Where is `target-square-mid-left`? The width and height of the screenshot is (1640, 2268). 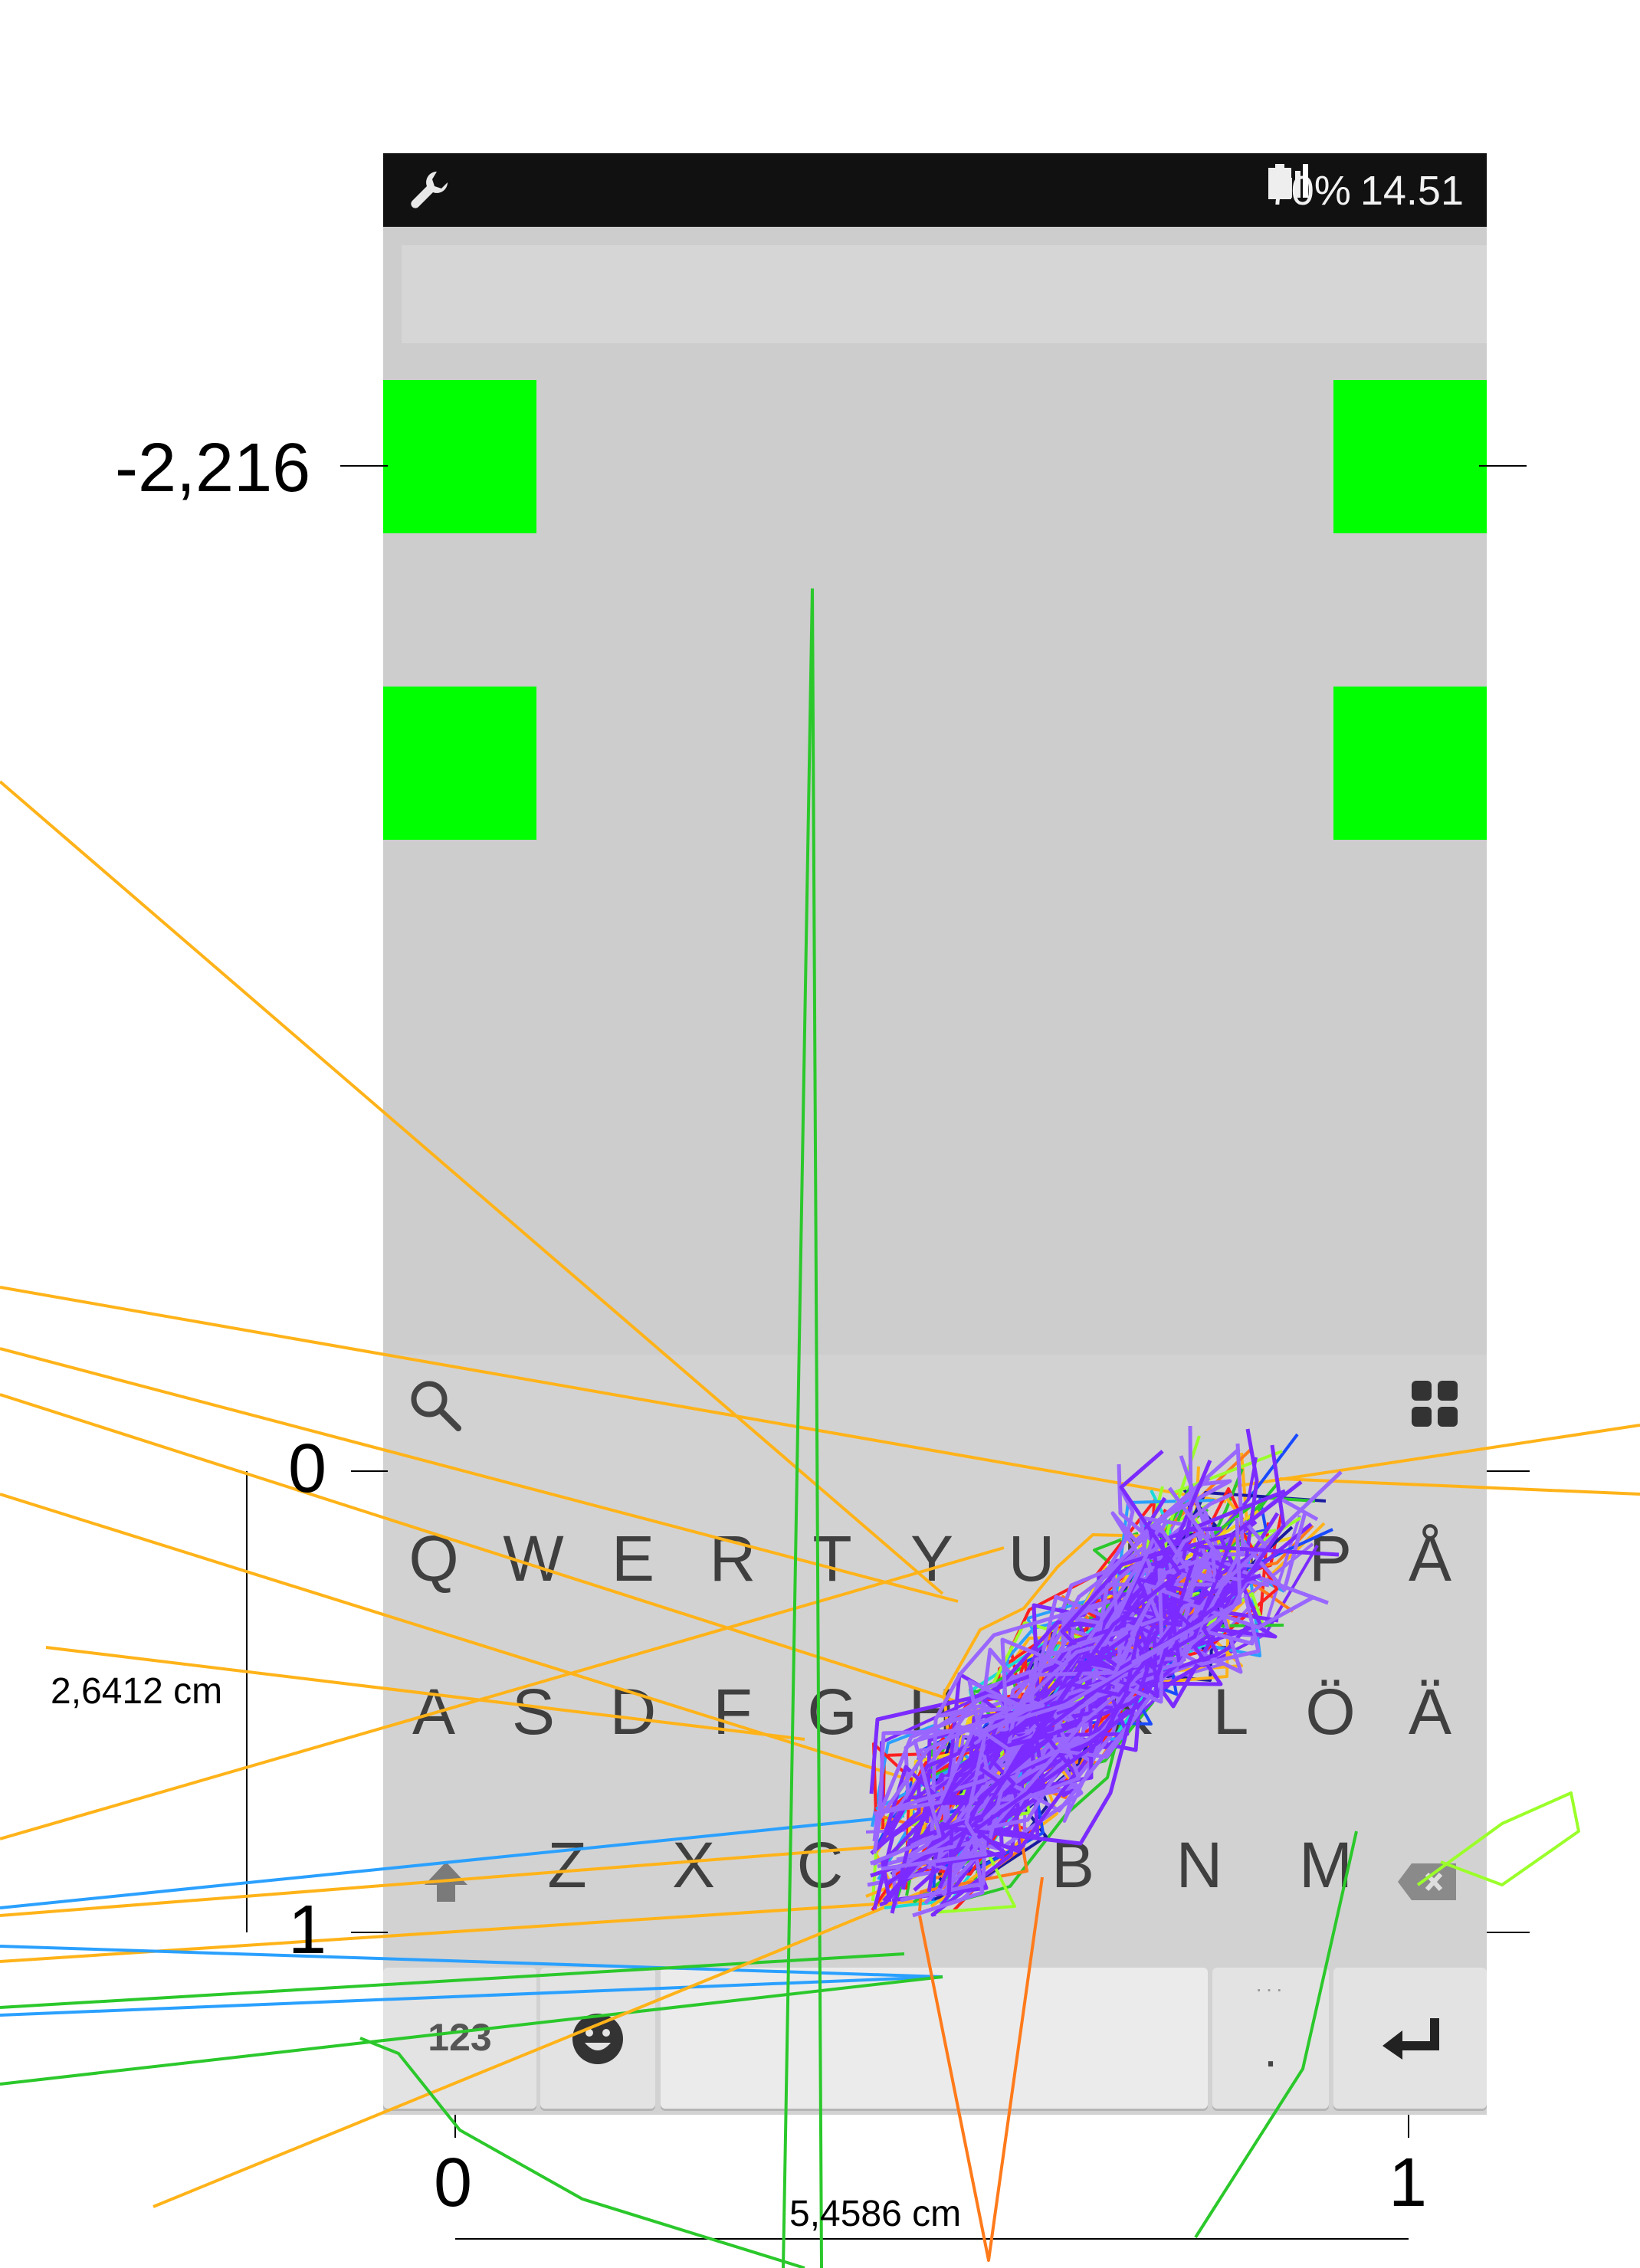
target-square-mid-left is located at coordinates (459, 763).